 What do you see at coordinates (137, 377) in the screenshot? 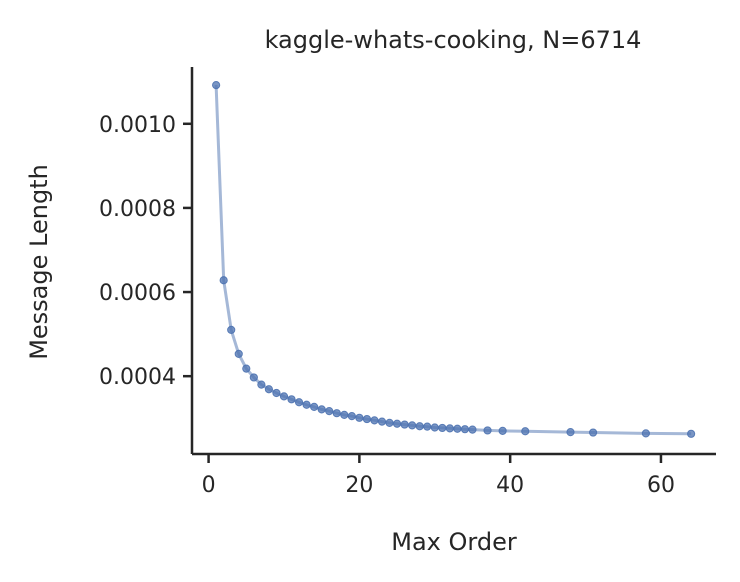
I see `y-tick-label: 0.0004` at bounding box center [137, 377].